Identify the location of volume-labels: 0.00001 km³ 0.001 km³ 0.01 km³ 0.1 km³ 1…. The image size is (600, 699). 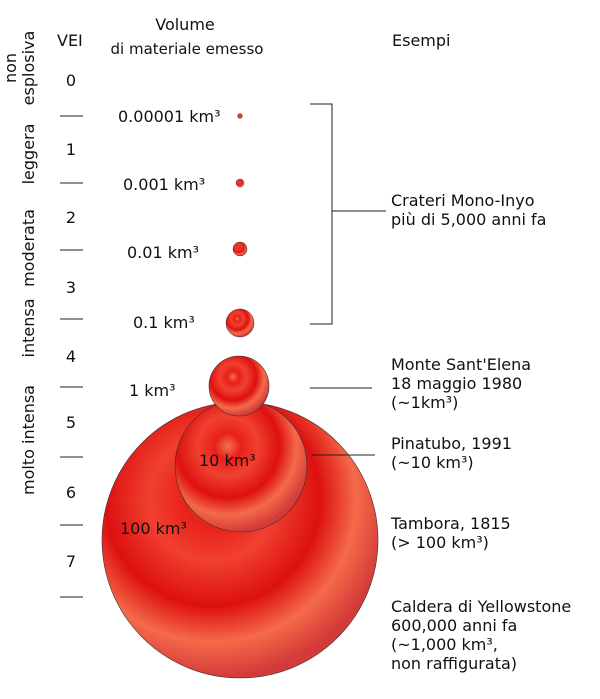
(187, 322).